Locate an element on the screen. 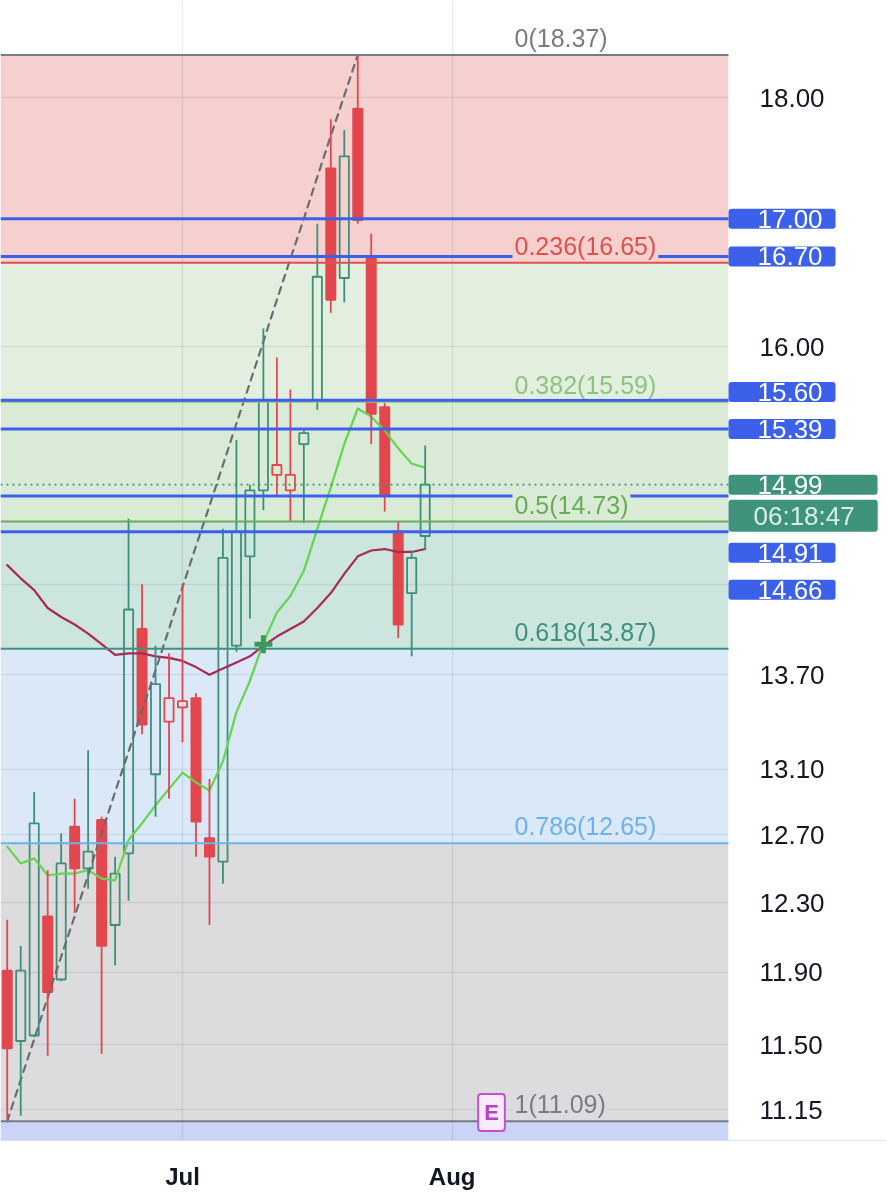 This screenshot has height=1200, width=887. ref-line-label: 15.60 is located at coordinates (790, 392).